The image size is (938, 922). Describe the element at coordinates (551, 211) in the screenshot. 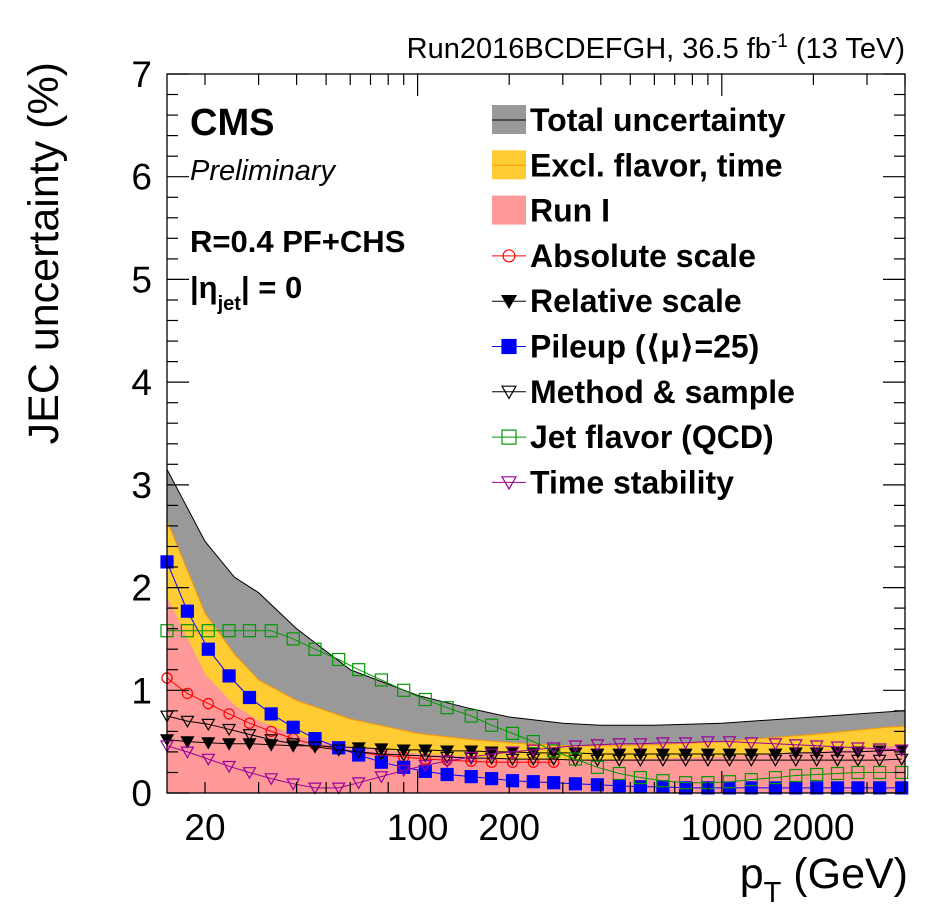

I see `legend-entry: Run I` at that location.